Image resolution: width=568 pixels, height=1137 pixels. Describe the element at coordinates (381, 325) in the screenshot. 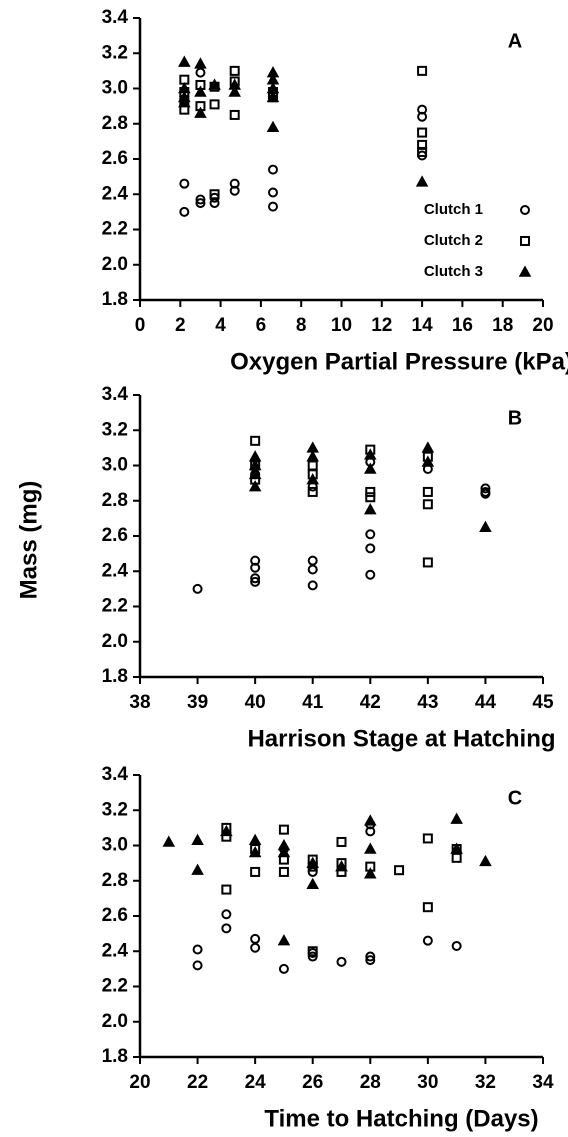

I see `x-tick-label: 12` at that location.